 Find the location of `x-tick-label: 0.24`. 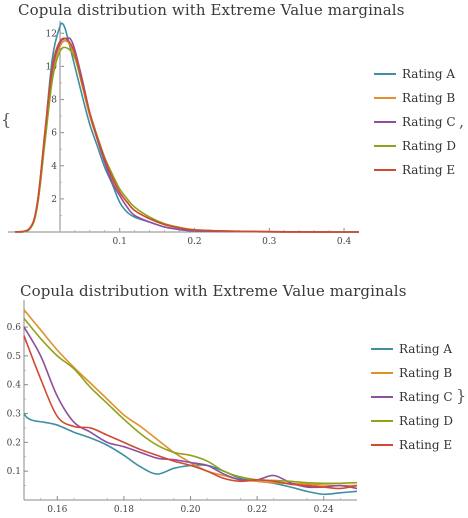

x-tick-label: 0.24 is located at coordinates (324, 510).